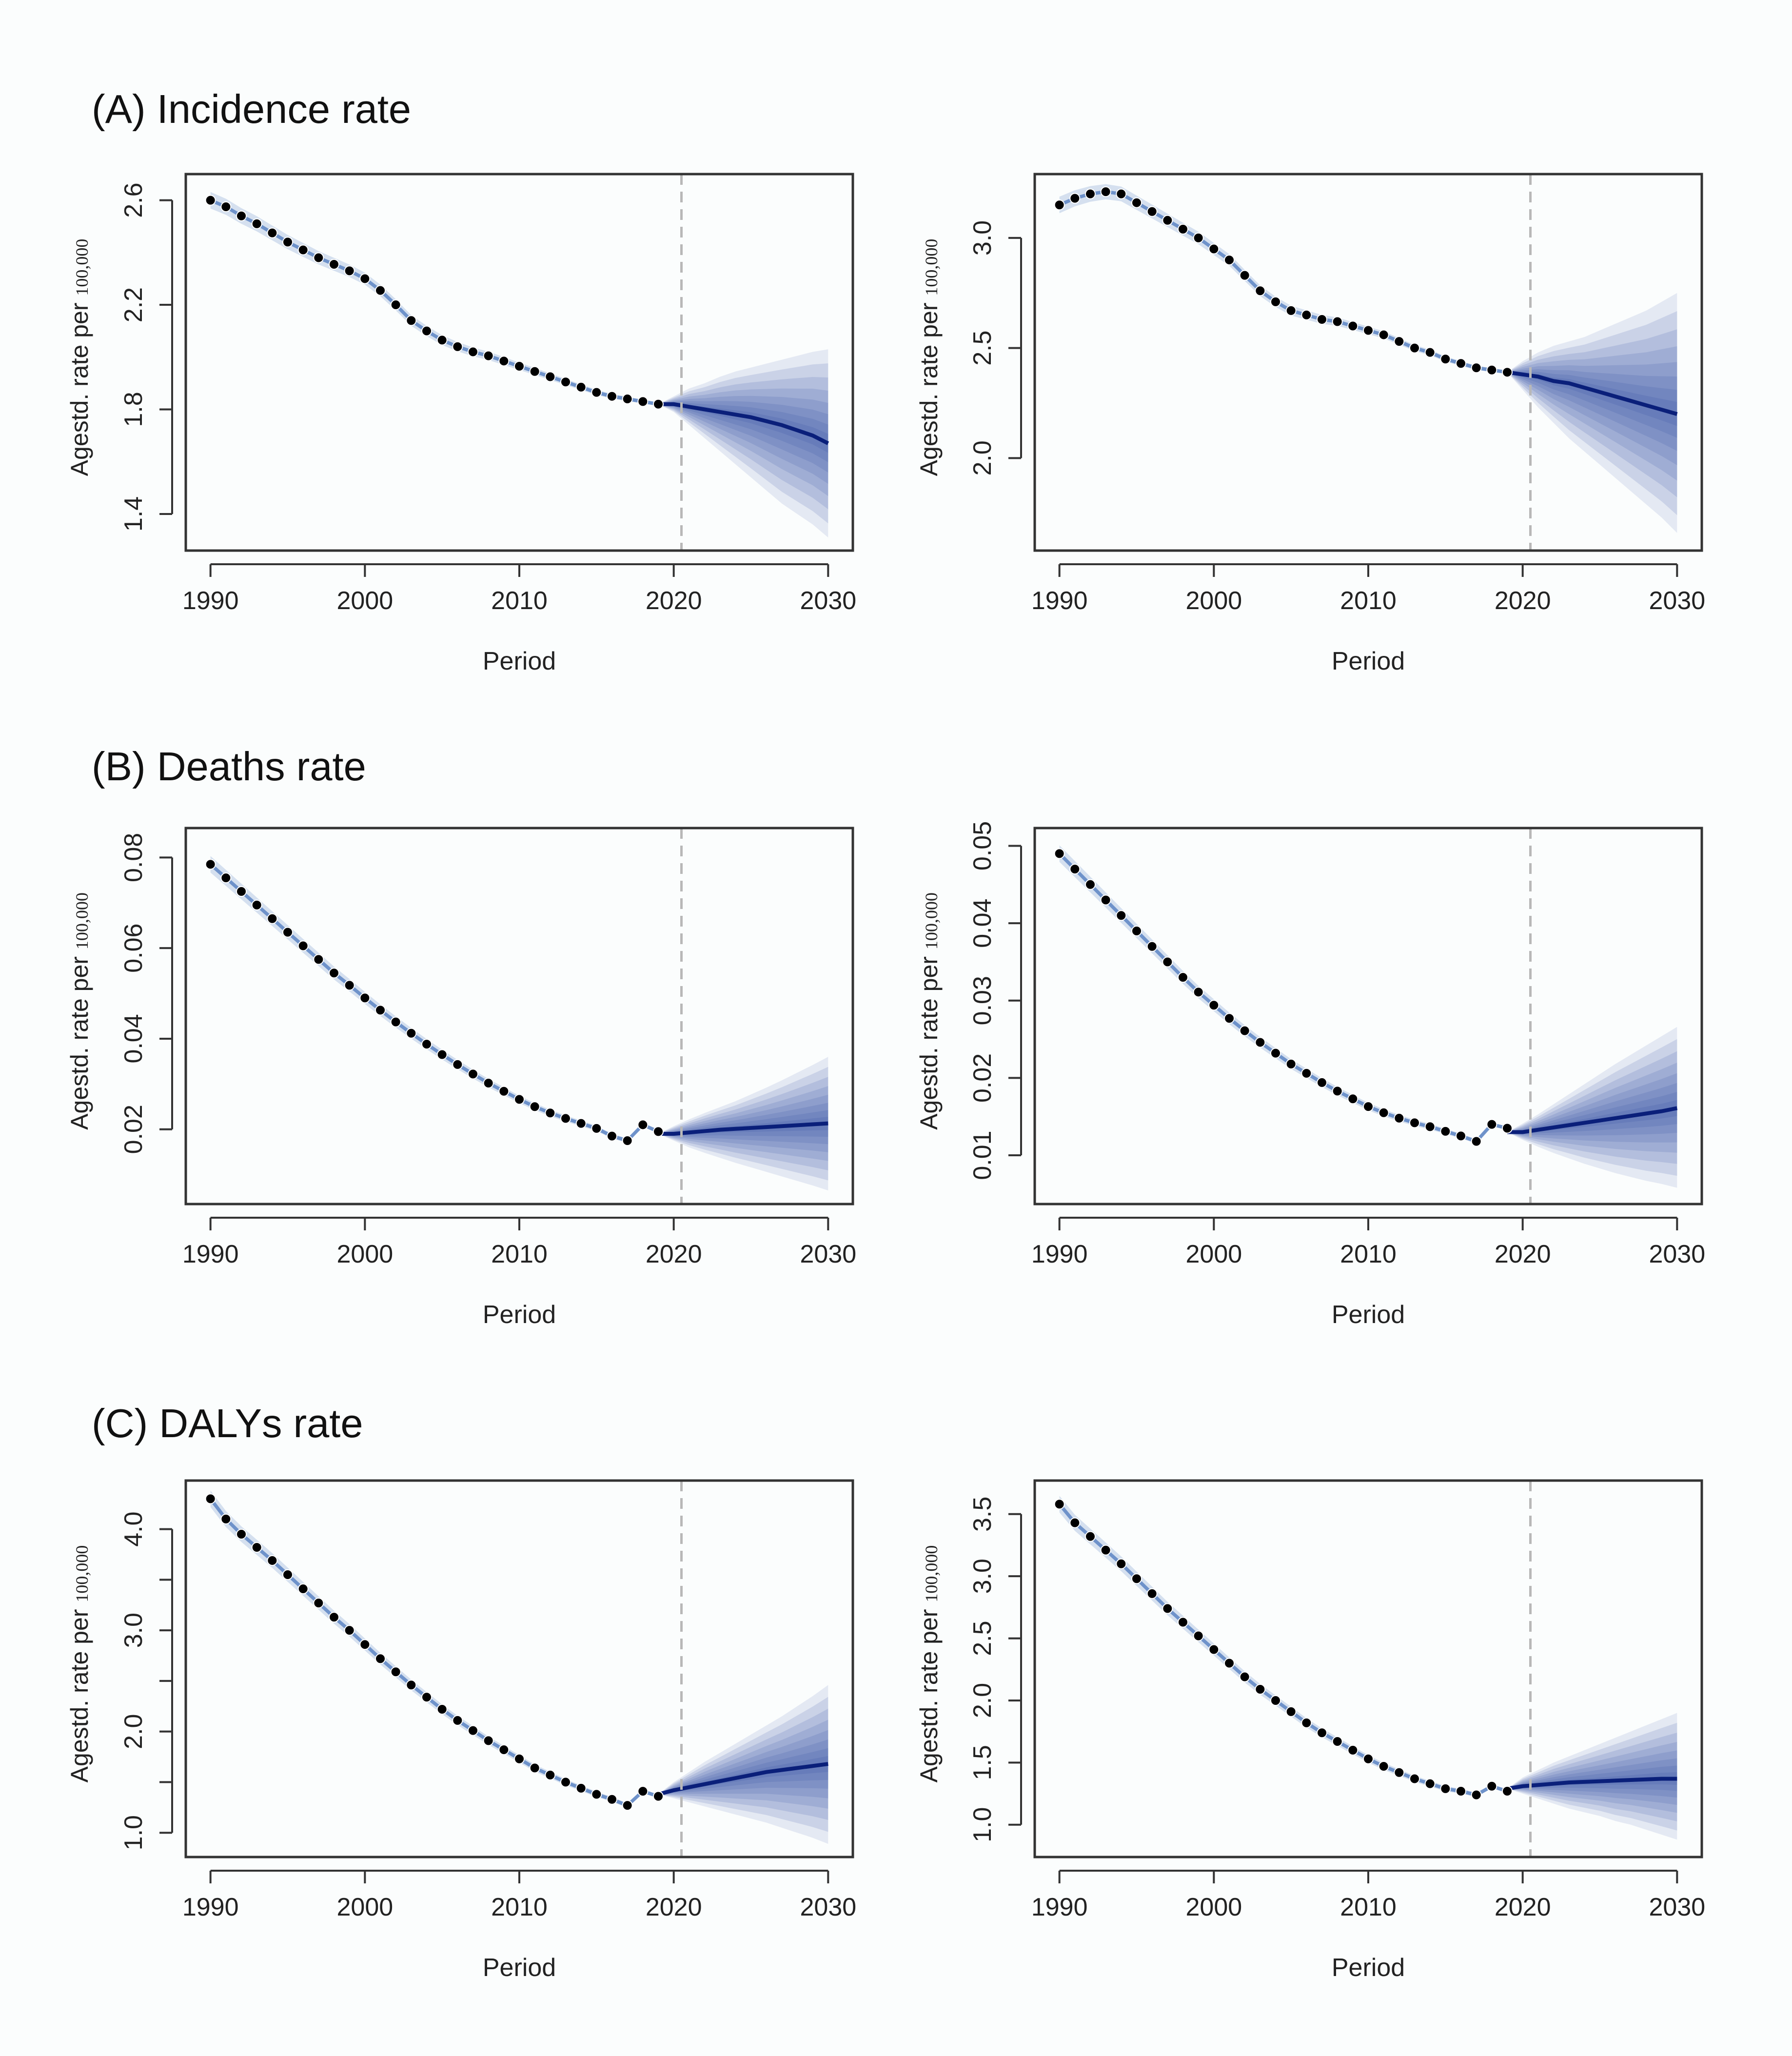 This screenshot has height=2056, width=1792. Describe the element at coordinates (982, 1514) in the screenshot. I see `y-tick-label: 3.5` at that location.